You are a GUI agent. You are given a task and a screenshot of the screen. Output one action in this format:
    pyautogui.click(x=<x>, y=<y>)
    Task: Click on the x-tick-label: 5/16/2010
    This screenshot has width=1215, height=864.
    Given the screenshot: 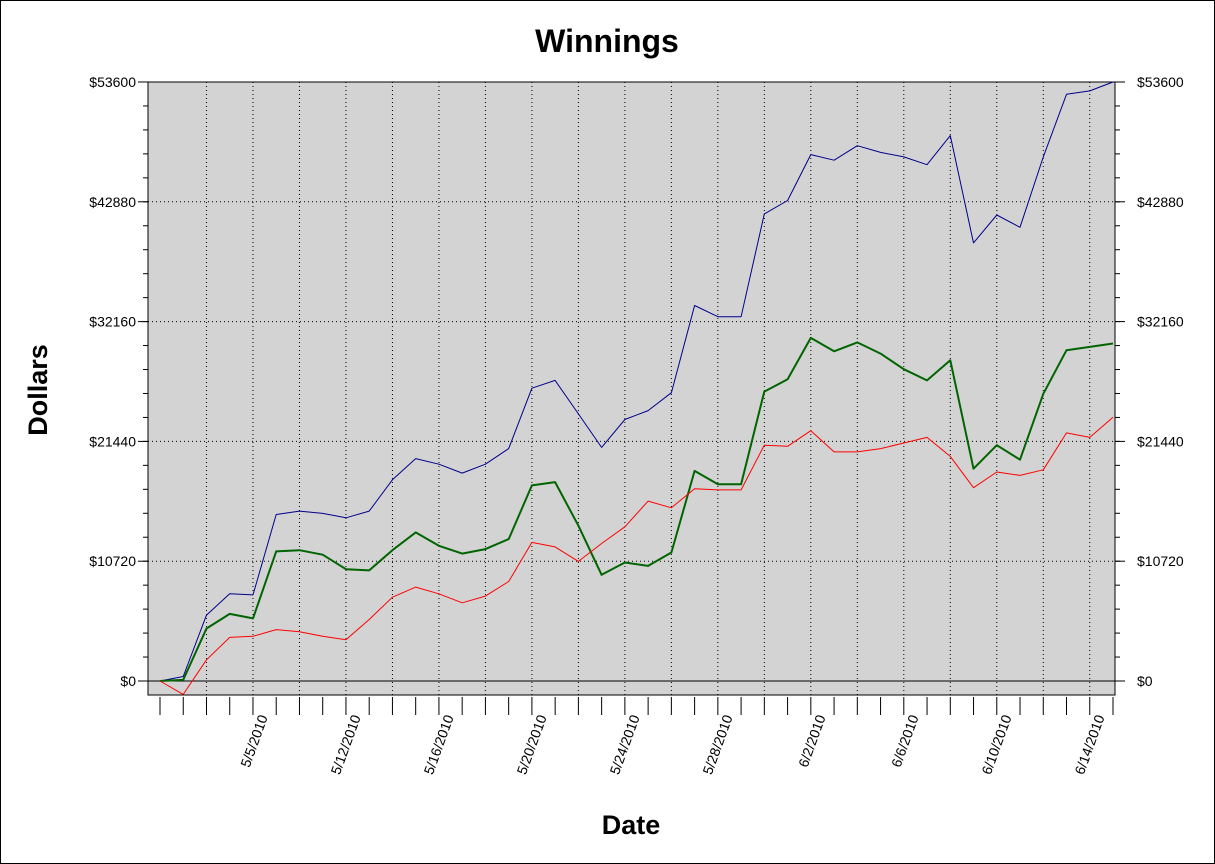 What is the action you would take?
    pyautogui.click(x=438, y=744)
    